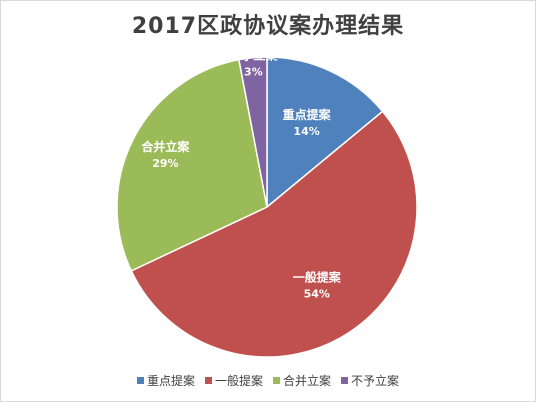 The width and height of the screenshot is (536, 402). Describe the element at coordinates (306, 131) in the screenshot. I see `slice-label-percent: 14%` at that location.